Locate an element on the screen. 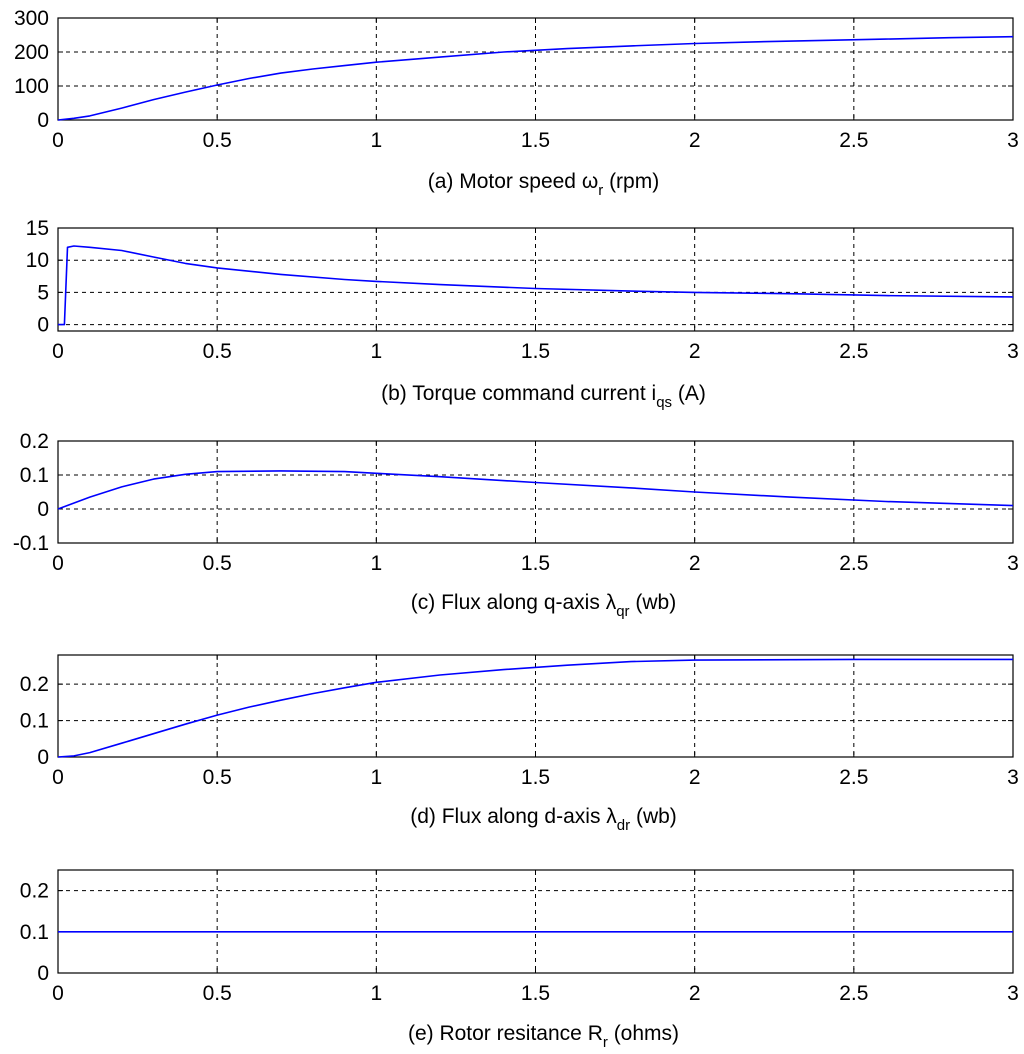 This screenshot has height=1054, width=1024. subplot-caption: (b) Torque command current iqs (A) is located at coordinates (543, 396).